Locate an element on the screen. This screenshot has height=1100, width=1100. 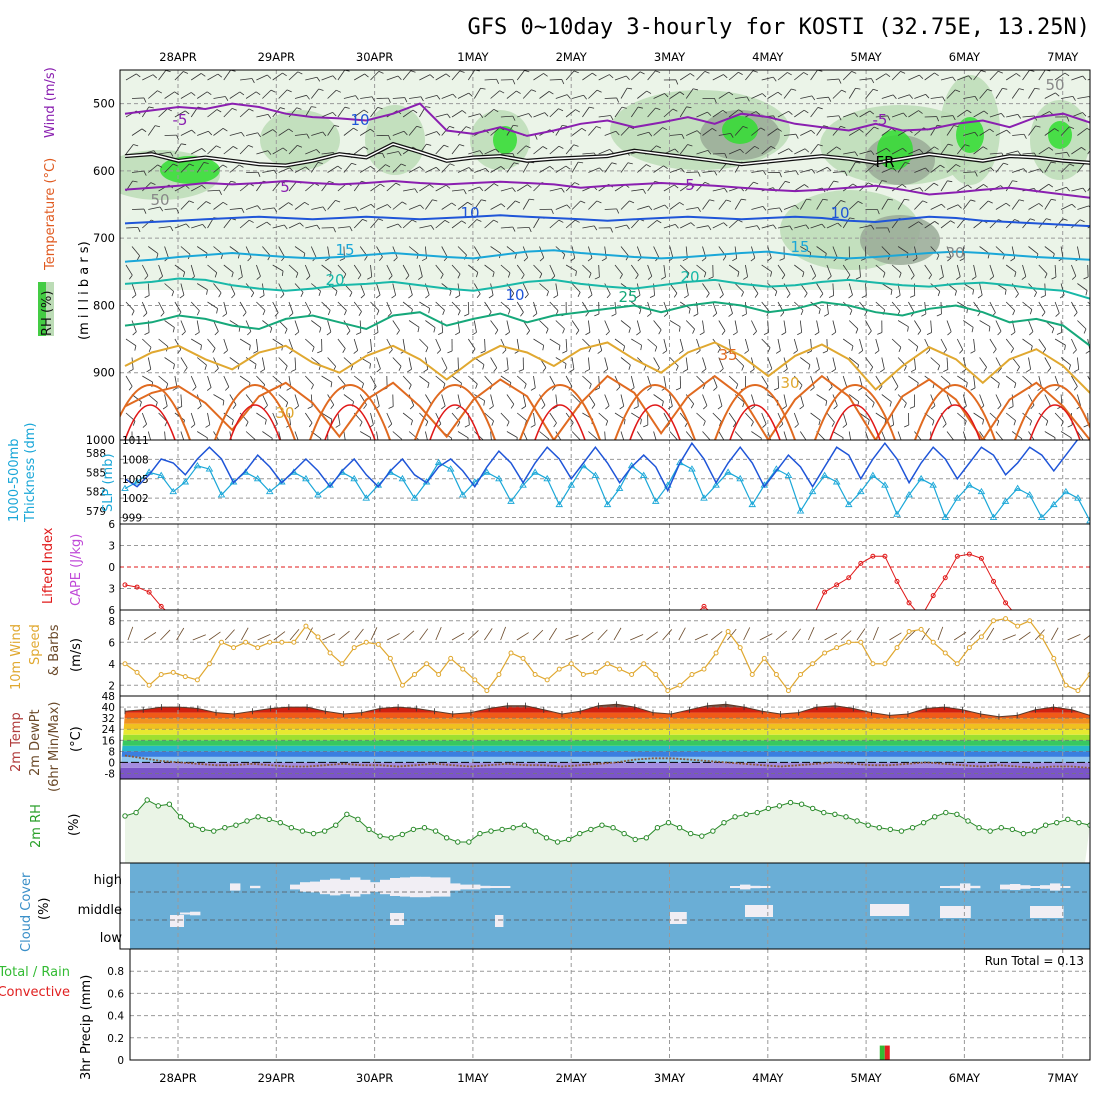
pressure-tick-label: 800 is located at coordinates (104, 305).